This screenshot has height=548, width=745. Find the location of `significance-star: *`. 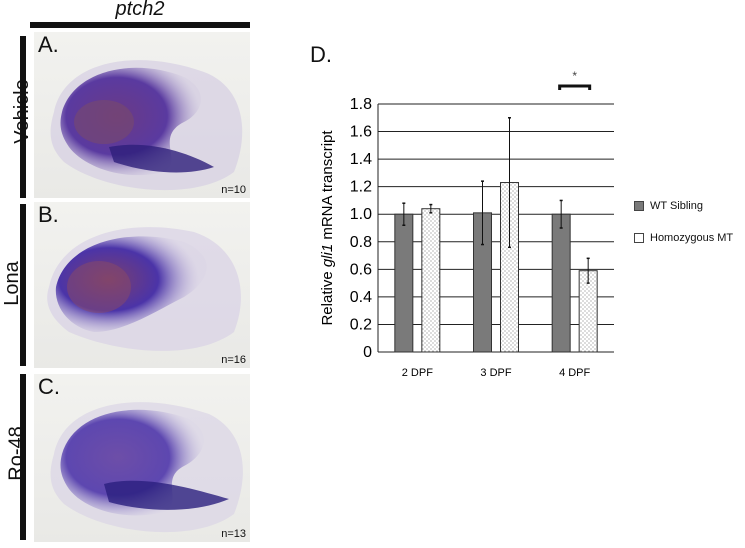

significance-star: * is located at coordinates (574, 76).